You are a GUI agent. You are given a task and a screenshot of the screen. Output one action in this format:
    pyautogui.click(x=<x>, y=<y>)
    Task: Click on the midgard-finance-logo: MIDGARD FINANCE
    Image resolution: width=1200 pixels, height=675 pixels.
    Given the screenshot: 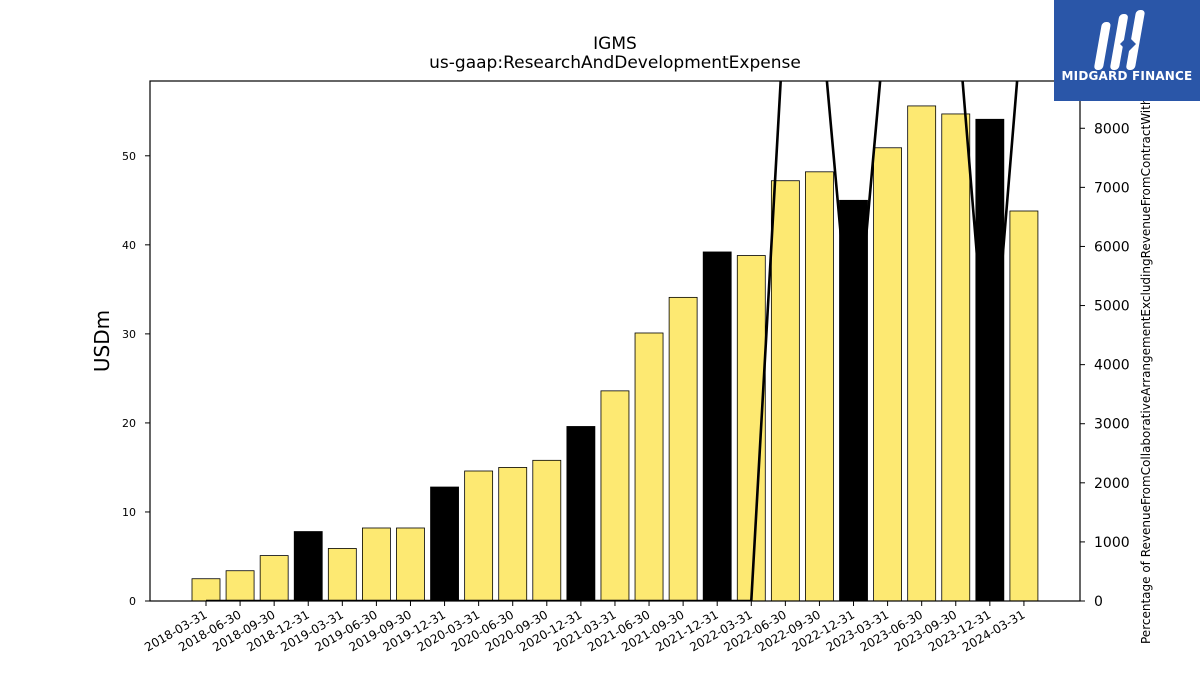 What is the action you would take?
    pyautogui.click(x=1127, y=50)
    